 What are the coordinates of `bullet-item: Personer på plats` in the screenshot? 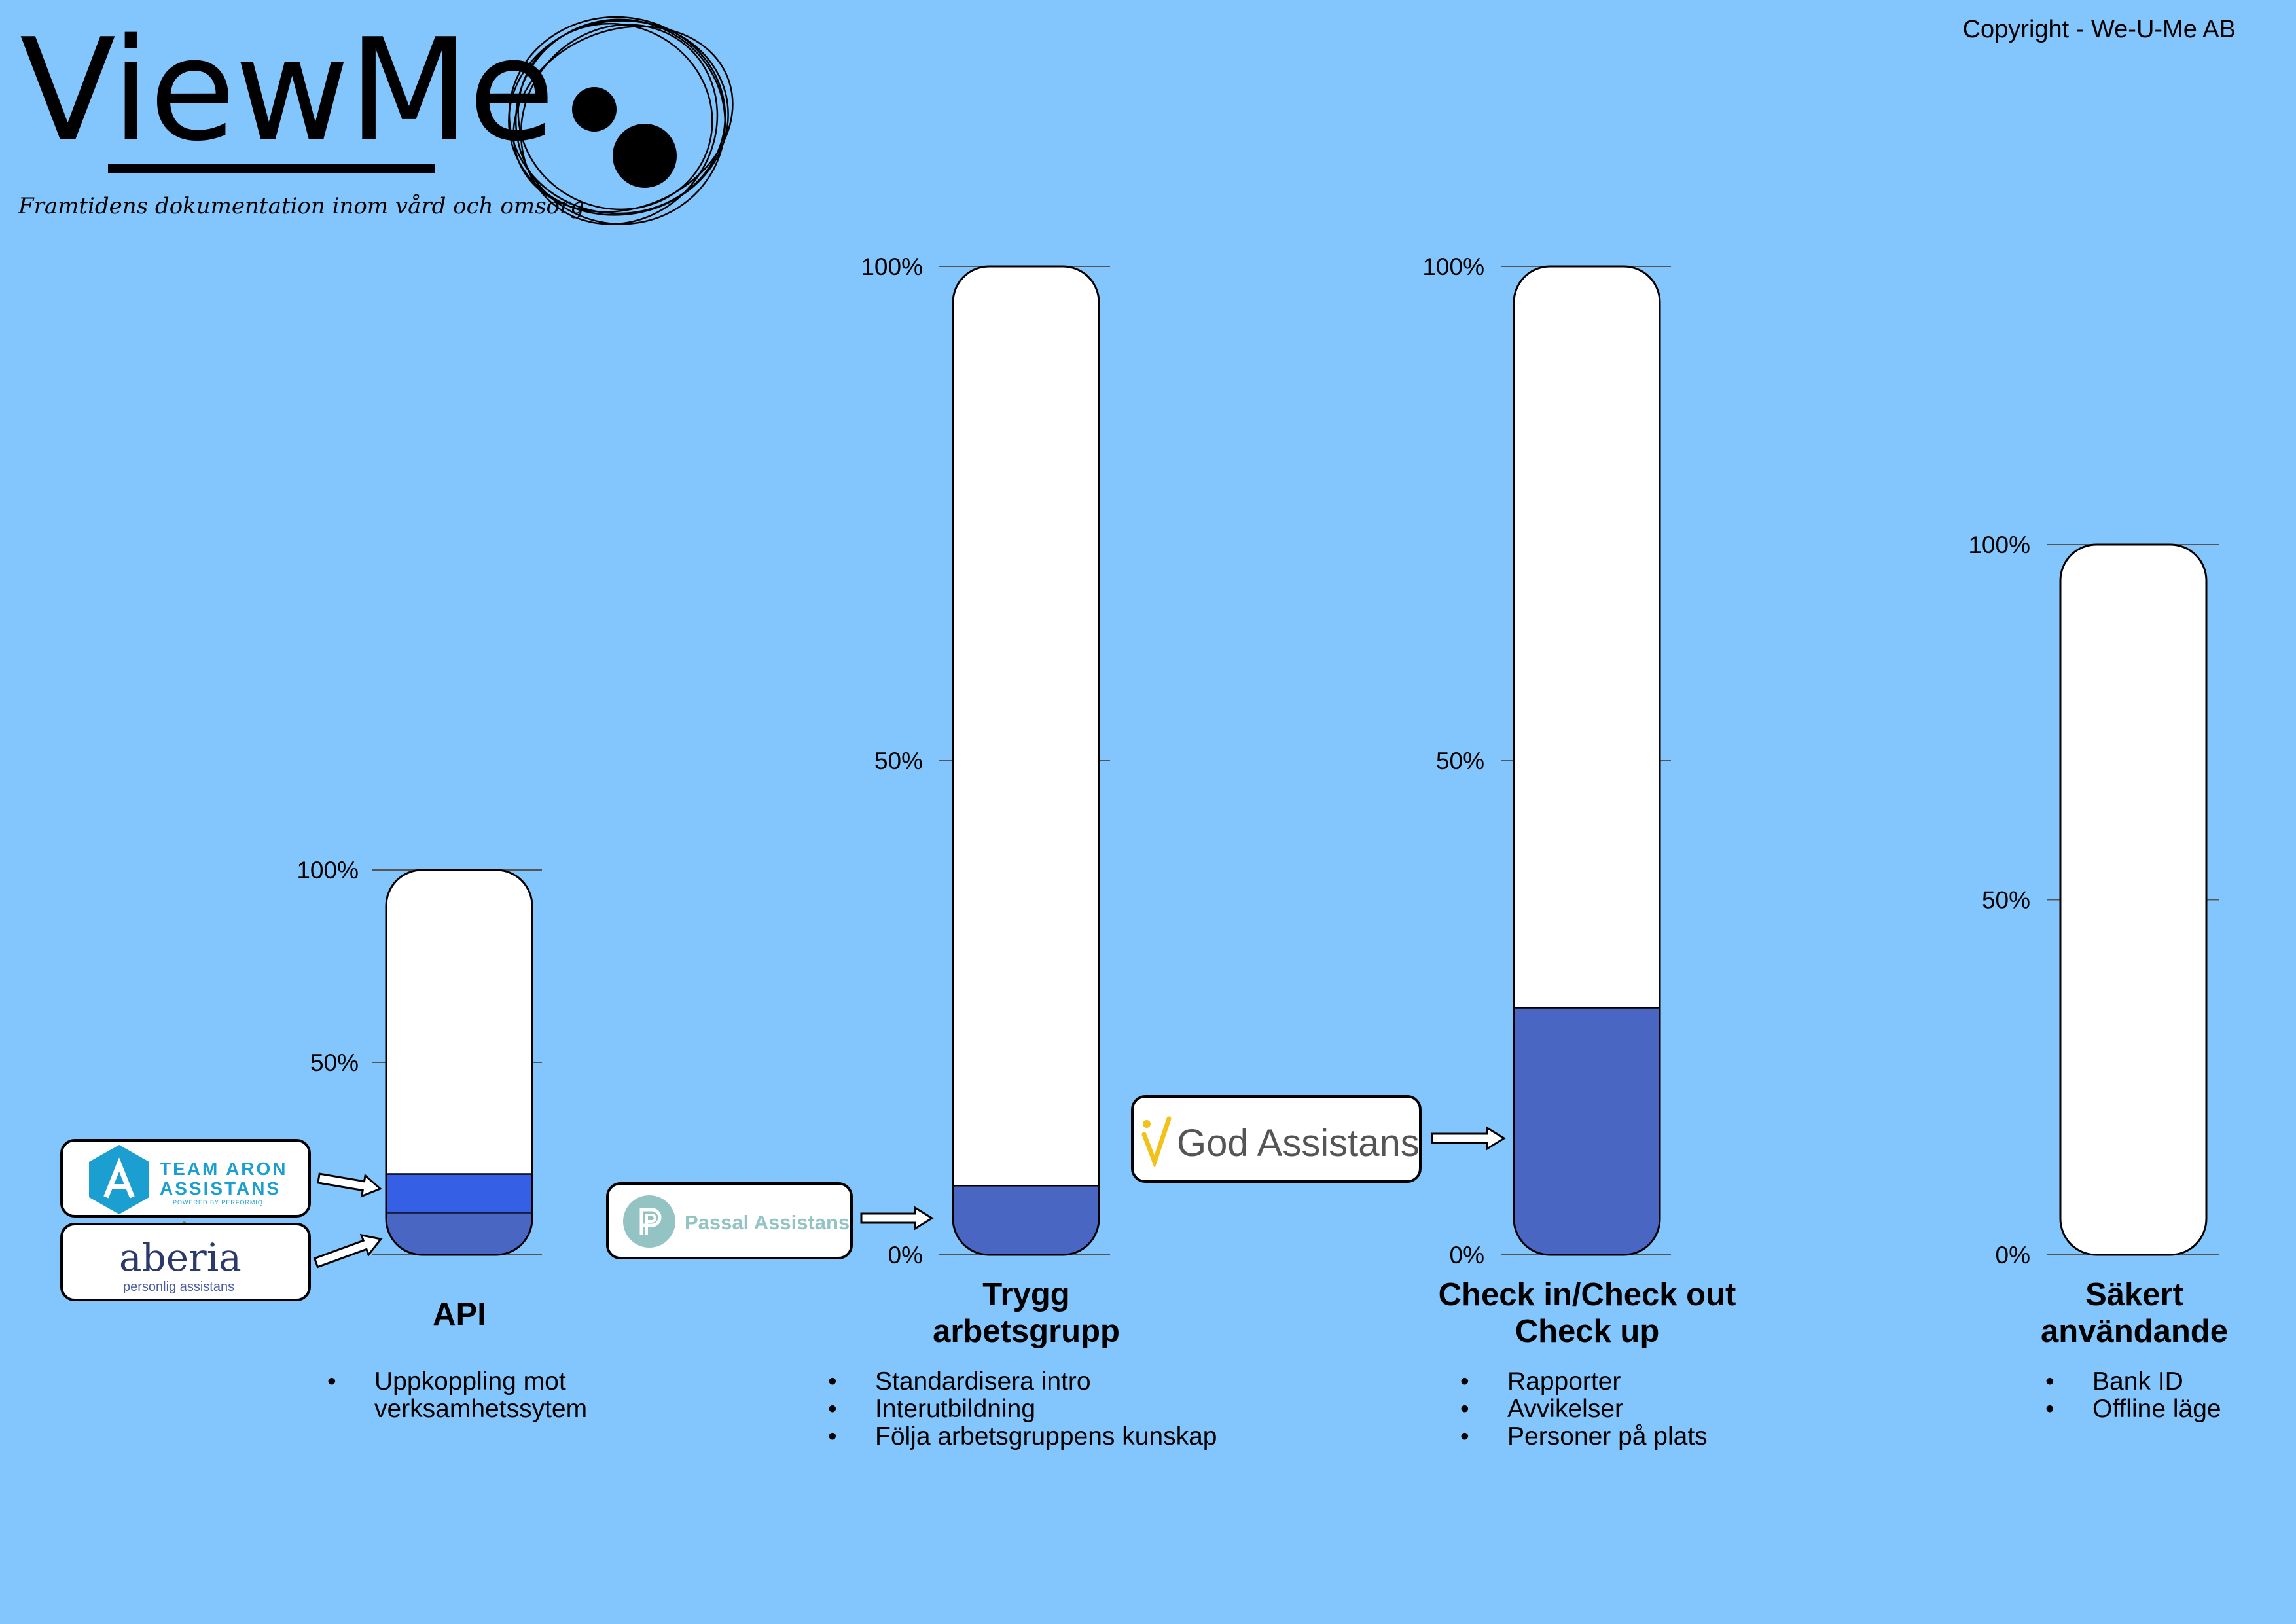 It's located at (1584, 1437).